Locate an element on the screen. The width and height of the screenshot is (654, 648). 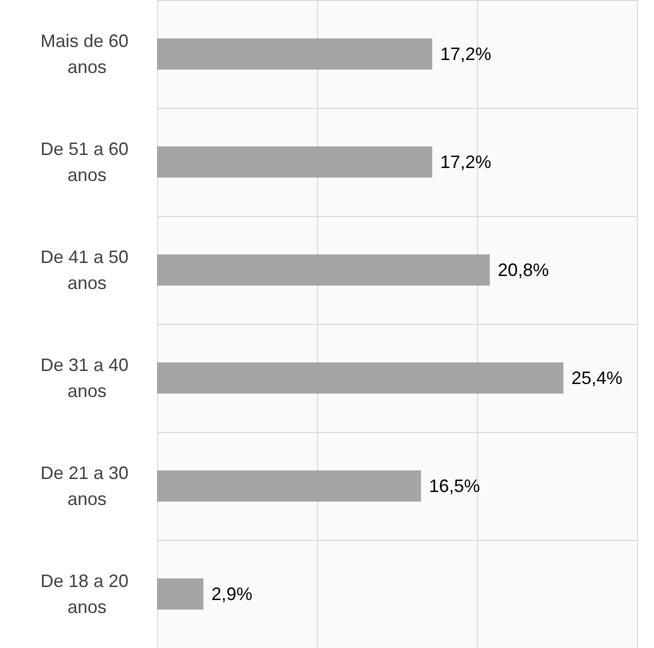
y-tick-label: De 31 a 40 anos is located at coordinates (87, 378).